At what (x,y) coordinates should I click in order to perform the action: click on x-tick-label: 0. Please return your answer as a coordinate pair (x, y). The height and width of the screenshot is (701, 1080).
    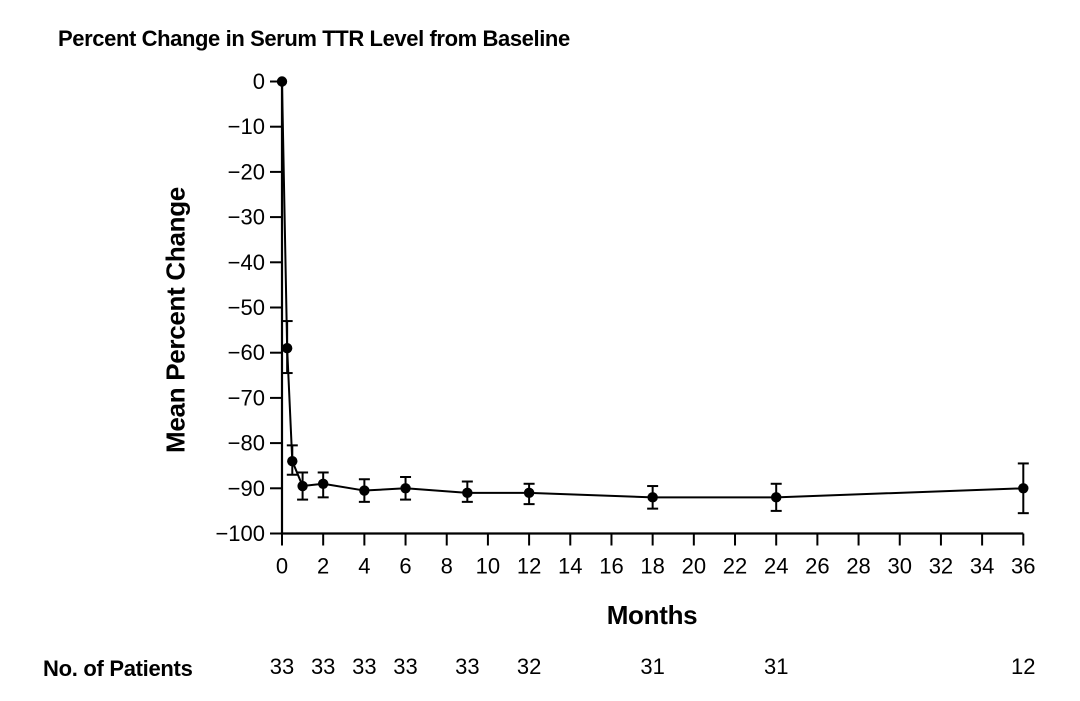
    Looking at the image, I should click on (282, 566).